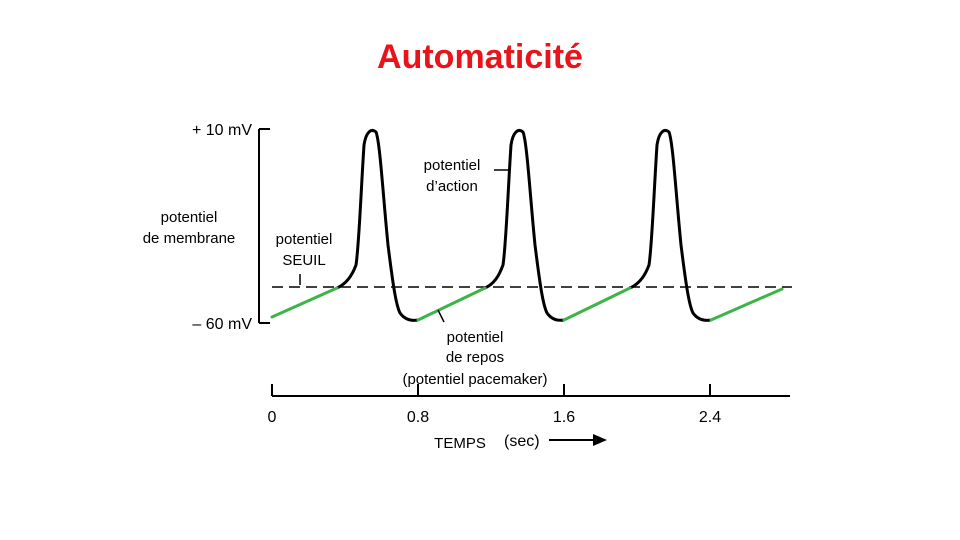 The width and height of the screenshot is (960, 540). I want to click on x-axis-title: TEMPS, so click(460, 443).